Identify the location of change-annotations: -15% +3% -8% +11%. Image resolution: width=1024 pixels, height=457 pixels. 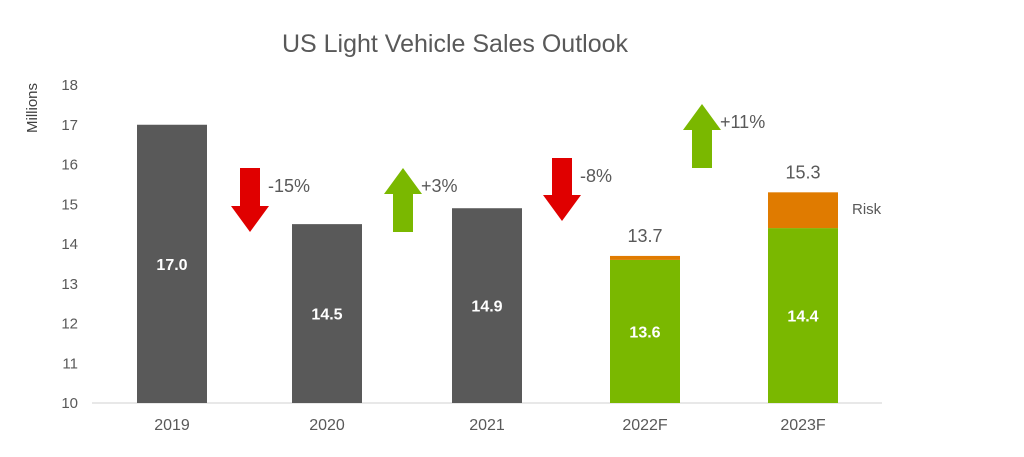
(498, 168).